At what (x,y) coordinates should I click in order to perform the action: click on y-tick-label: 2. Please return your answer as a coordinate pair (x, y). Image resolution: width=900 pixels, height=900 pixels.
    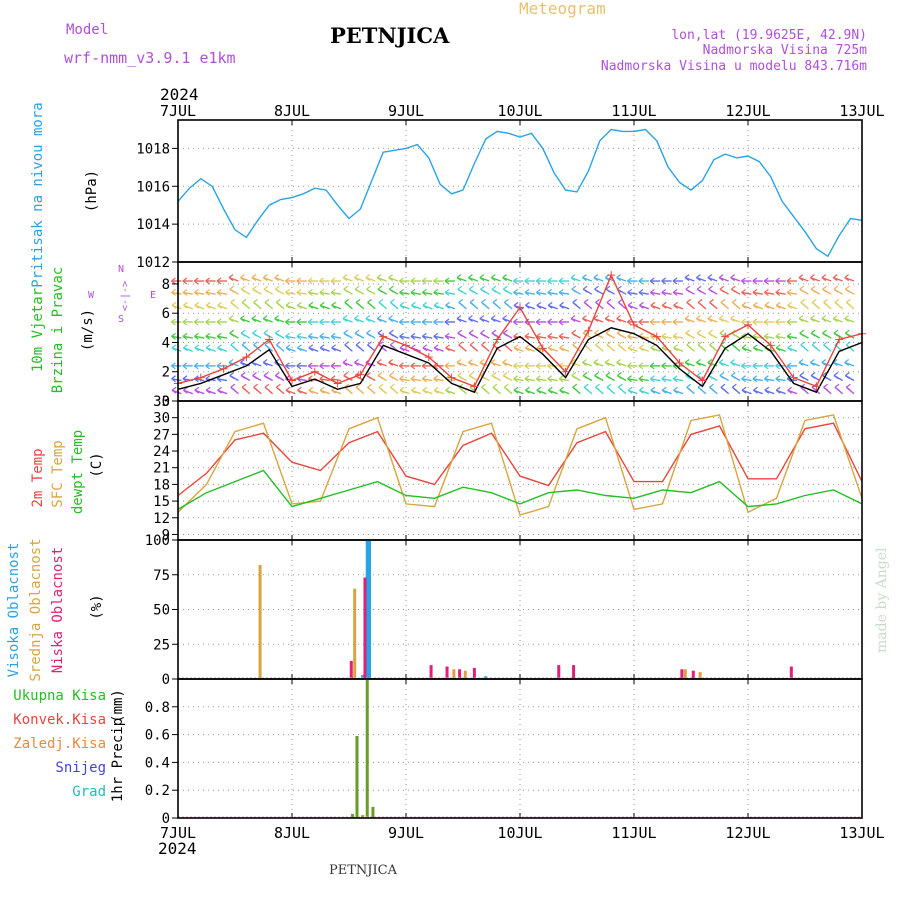
    Looking at the image, I should click on (166, 373).